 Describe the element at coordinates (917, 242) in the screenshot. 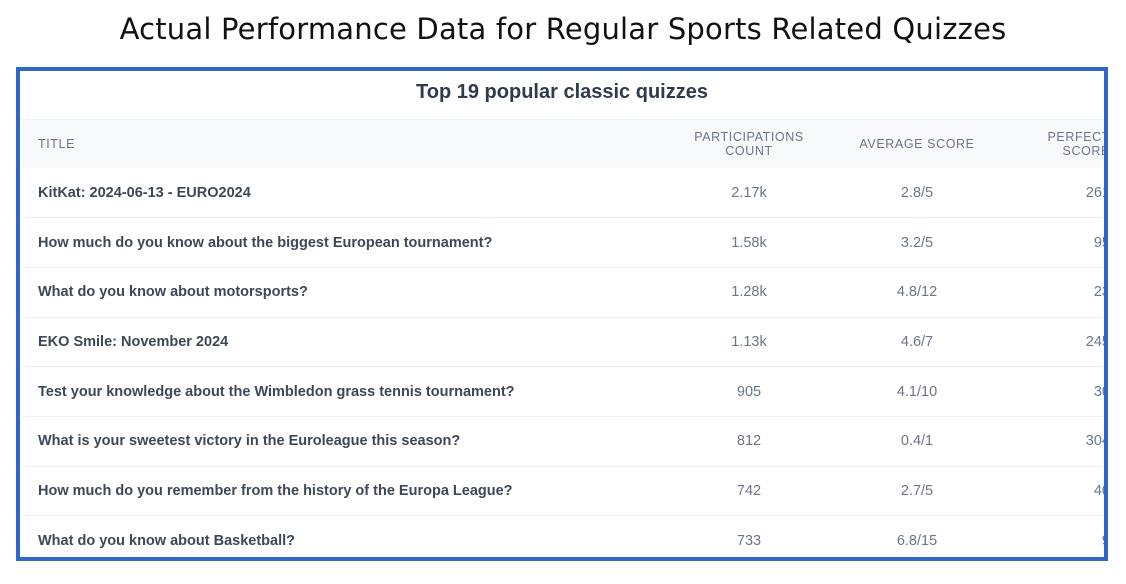

I see `average-score: 3.2/5` at that location.